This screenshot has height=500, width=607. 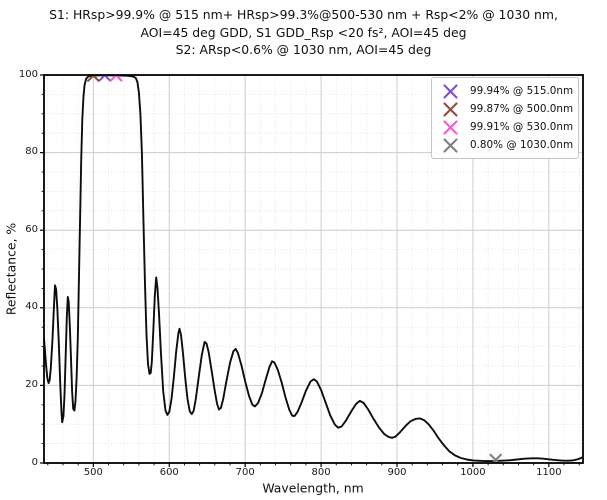 I want to click on legend-item: 99.91% @ 530.0nm, so click(x=505, y=127).